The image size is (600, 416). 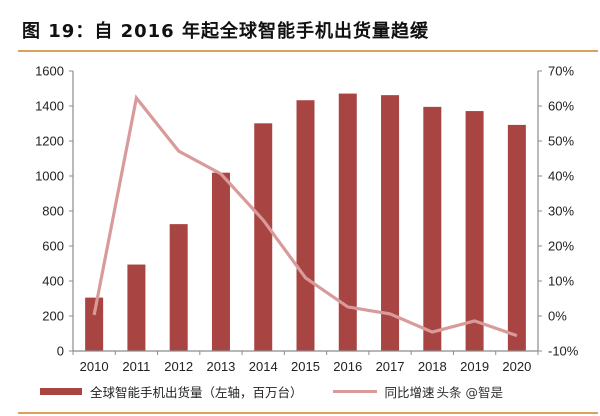 What do you see at coordinates (432, 228) in the screenshot?
I see `bar-2018` at bounding box center [432, 228].